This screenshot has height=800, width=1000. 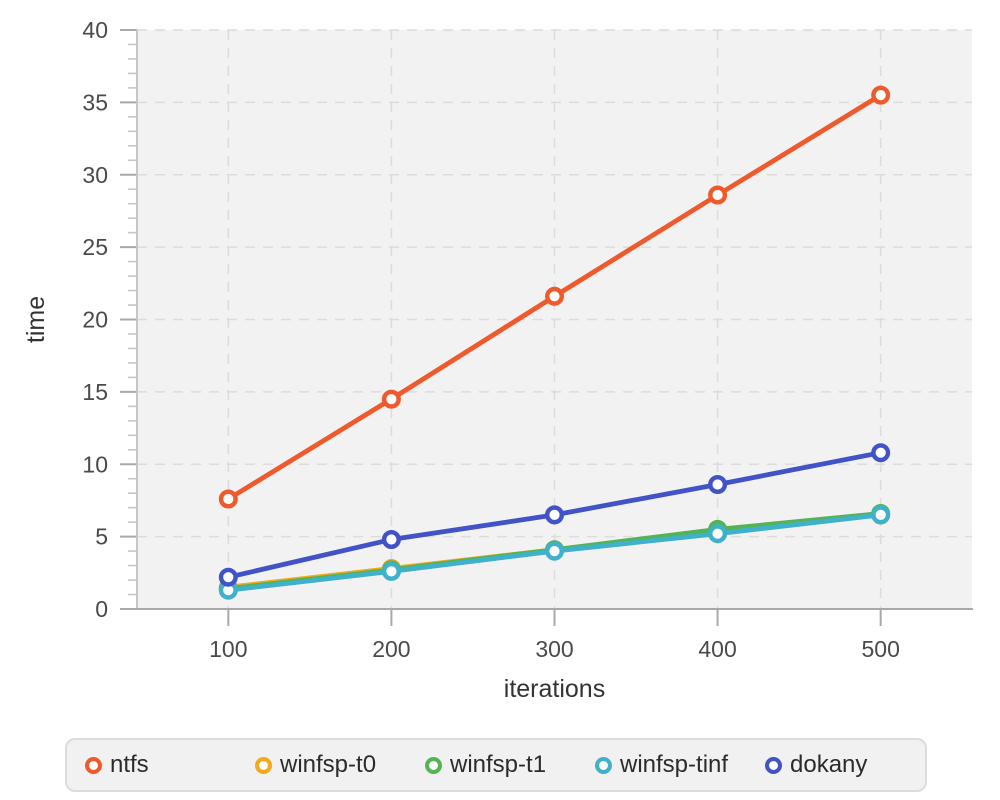 I want to click on y-tick-label: 40, so click(x=95, y=30).